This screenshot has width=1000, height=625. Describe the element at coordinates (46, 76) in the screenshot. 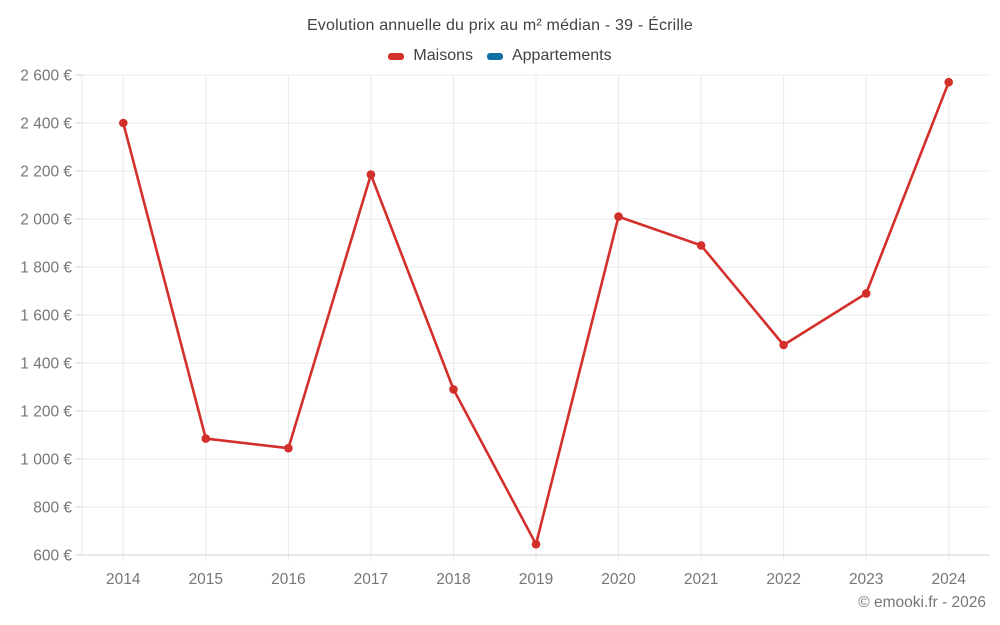

I see `y-tick-label: 2 600 €` at that location.